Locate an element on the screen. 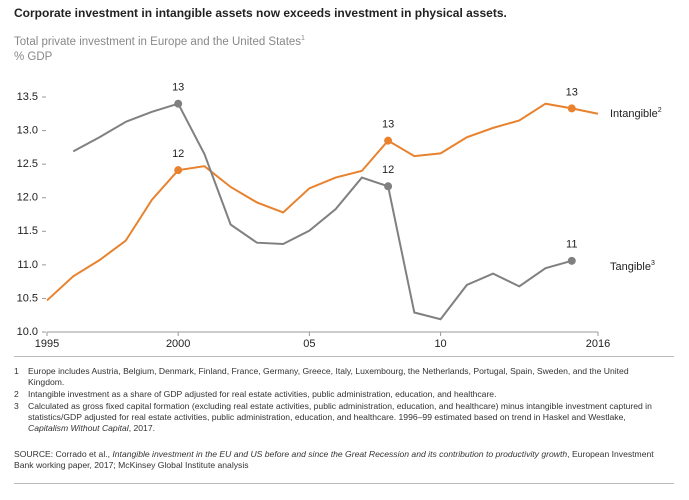  y-tick-label: 13.5 is located at coordinates (27, 97).